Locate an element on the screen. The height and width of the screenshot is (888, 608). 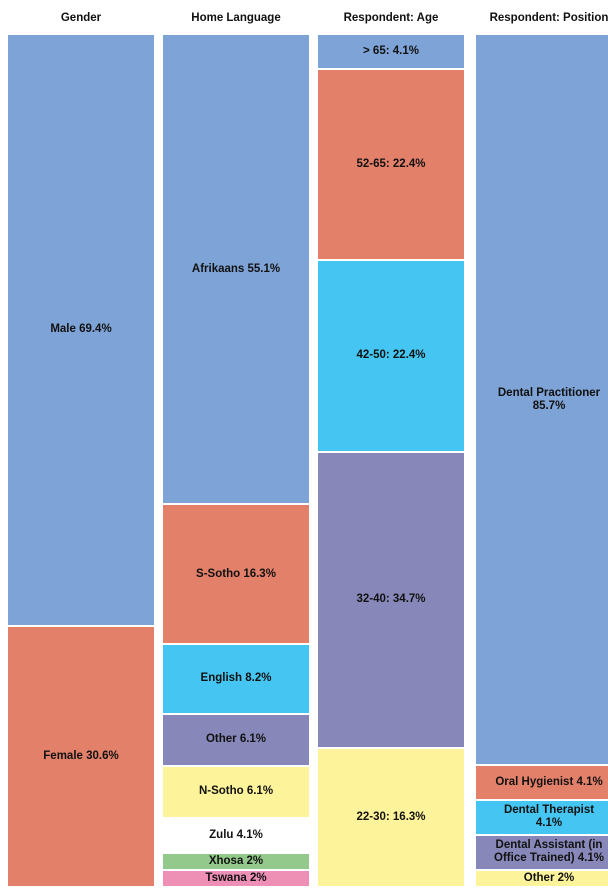
segment-label: 32-40: 34.7% is located at coordinates (391, 599).